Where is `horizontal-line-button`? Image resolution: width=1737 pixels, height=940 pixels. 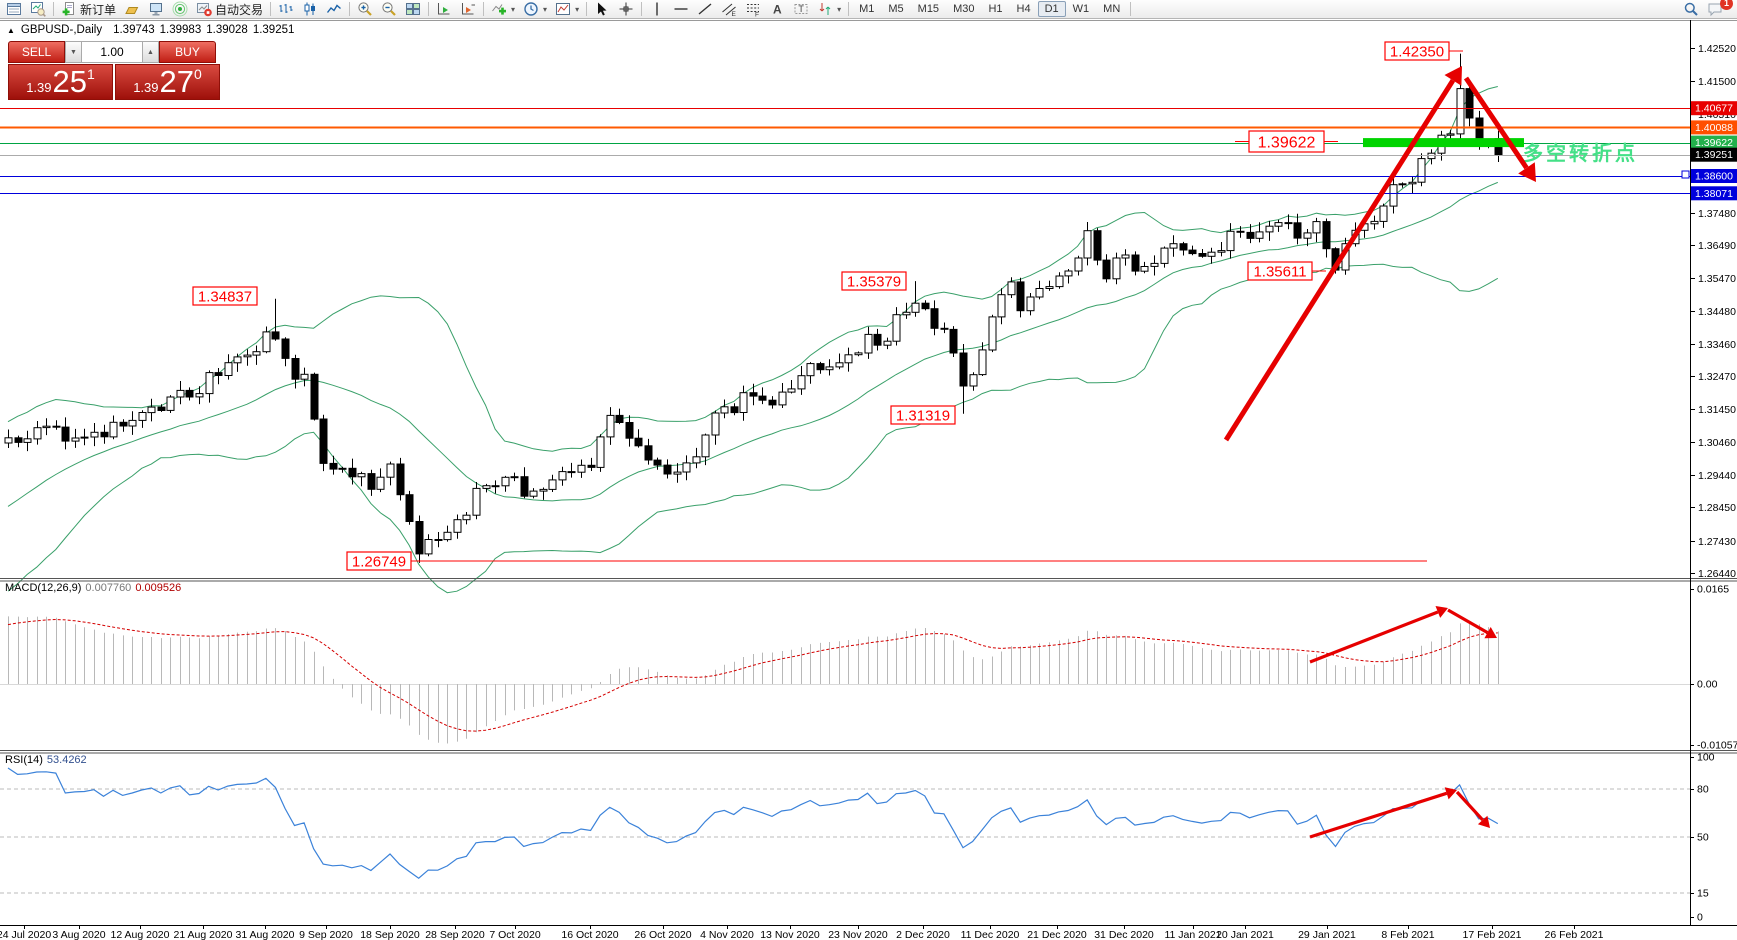
horizontal-line-button is located at coordinates (681, 9).